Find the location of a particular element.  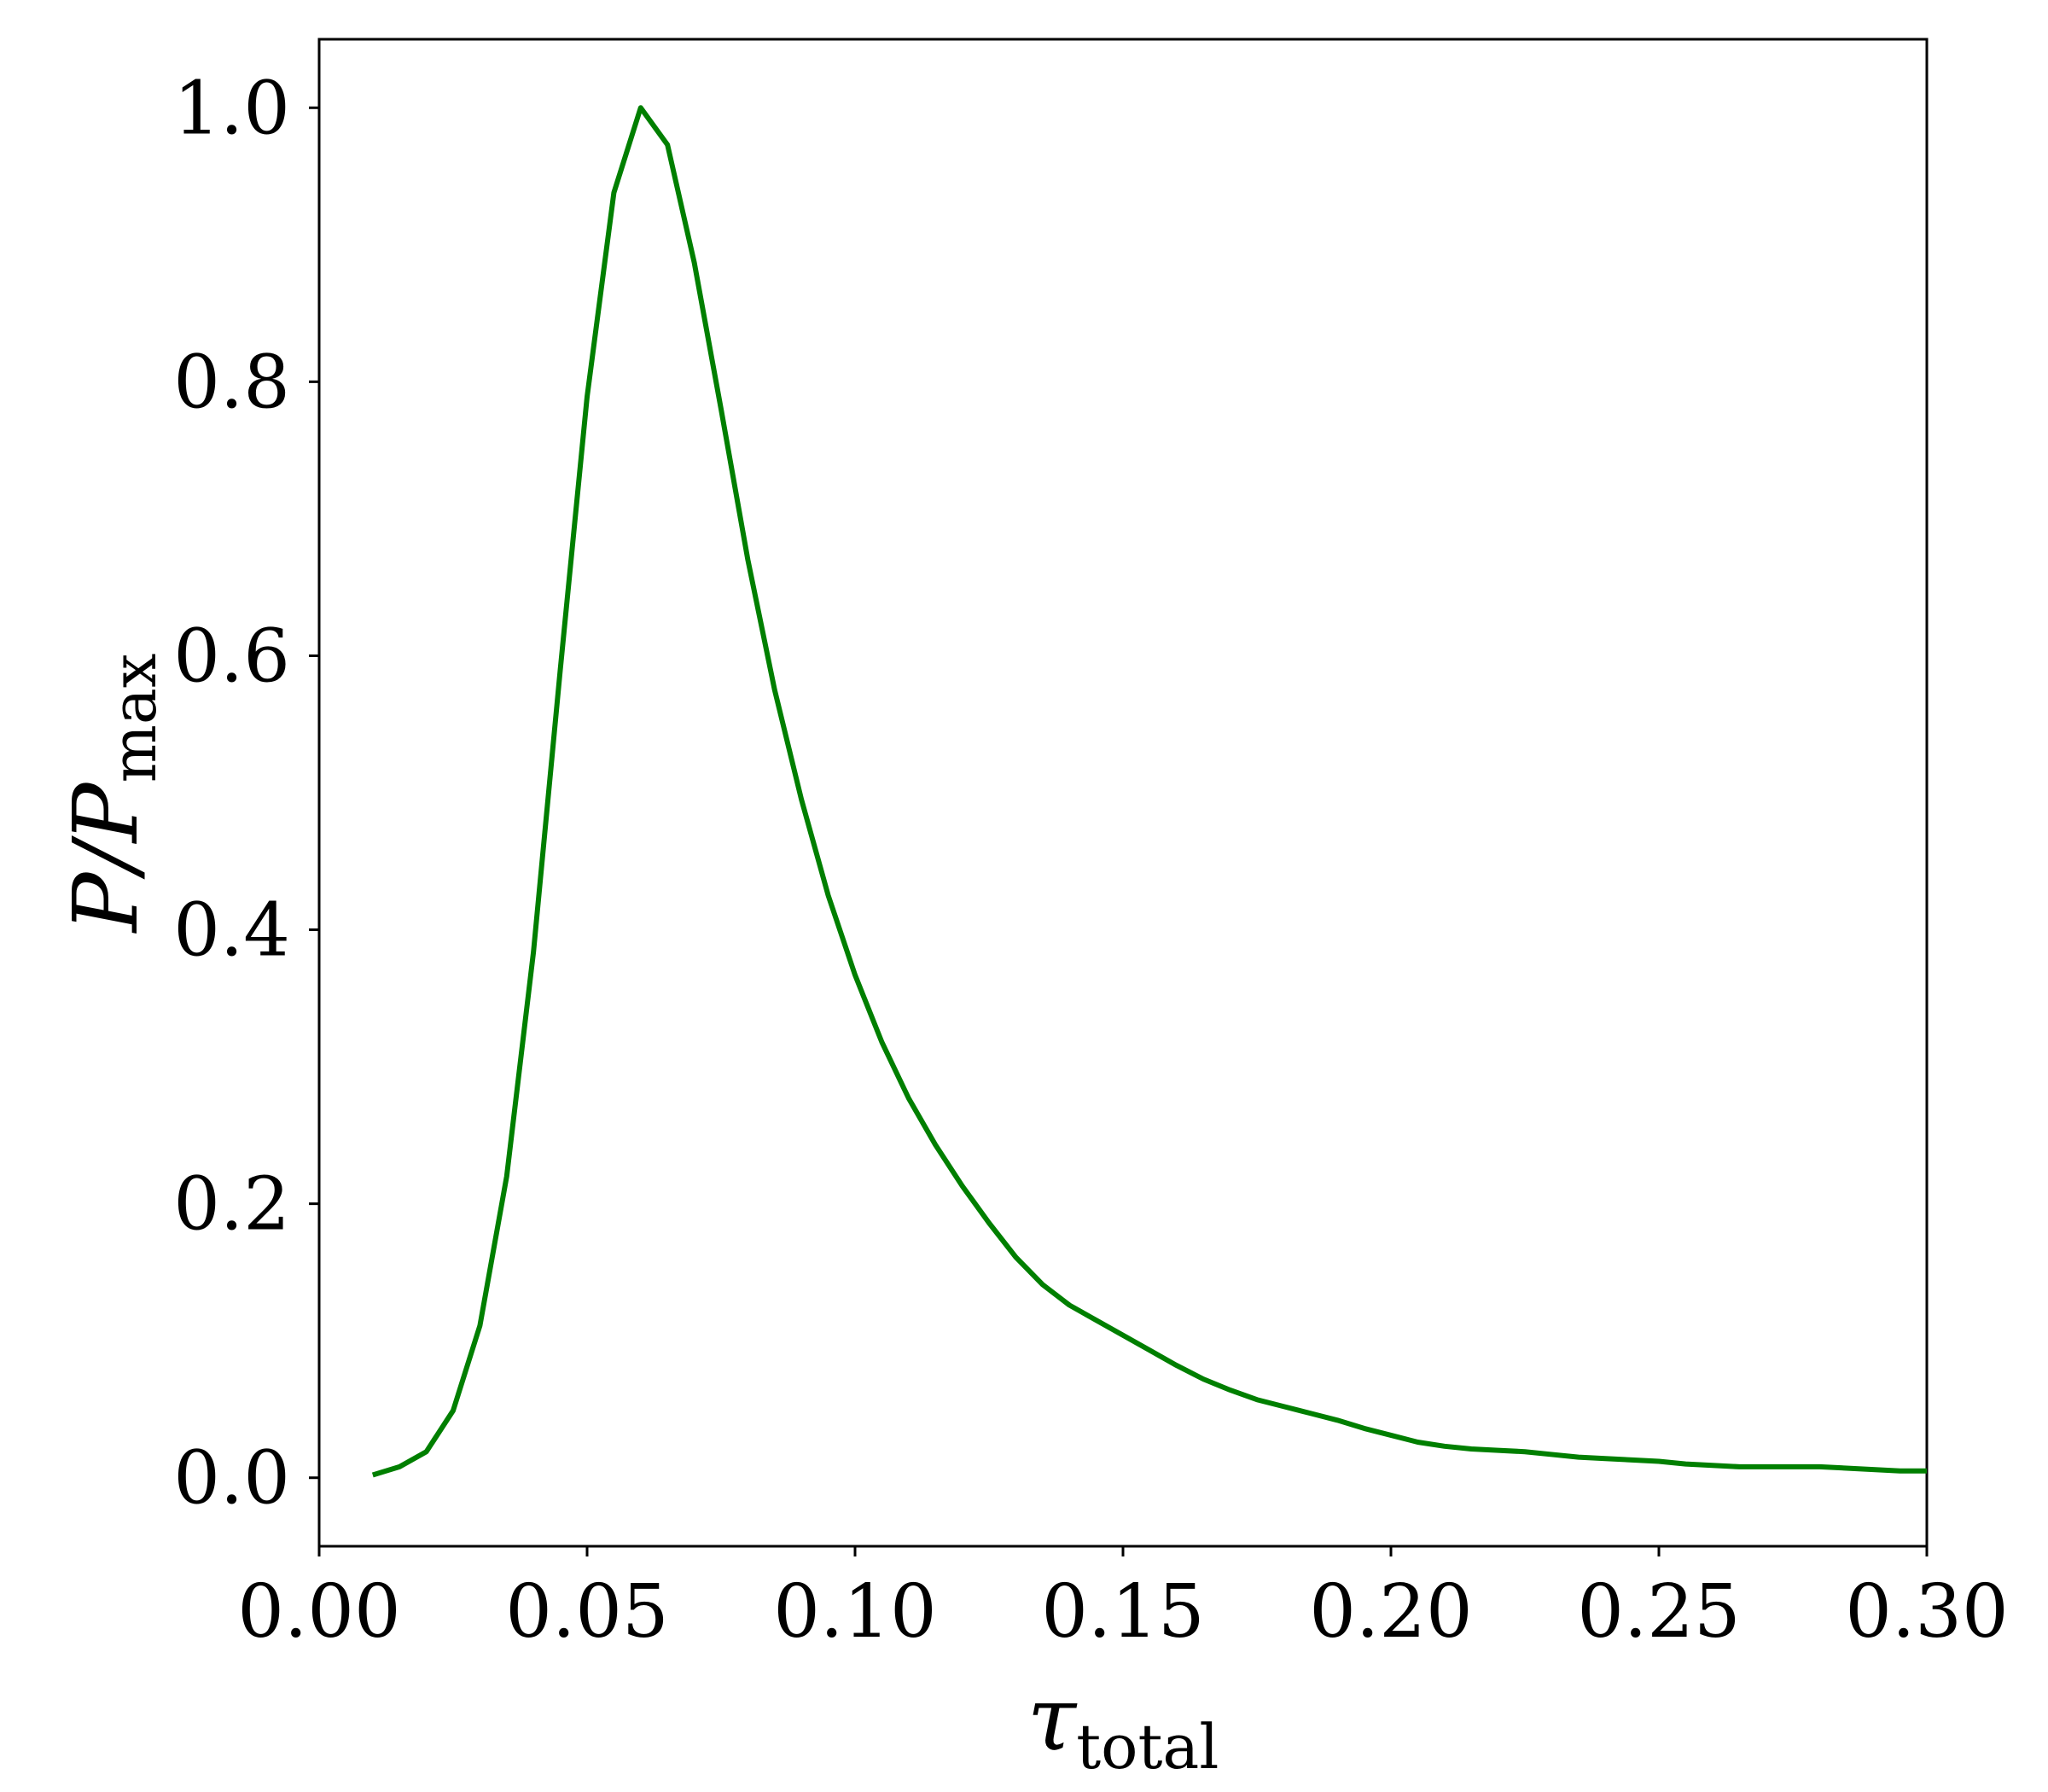

x-axis-label: τtotal is located at coordinates (1123, 1725).